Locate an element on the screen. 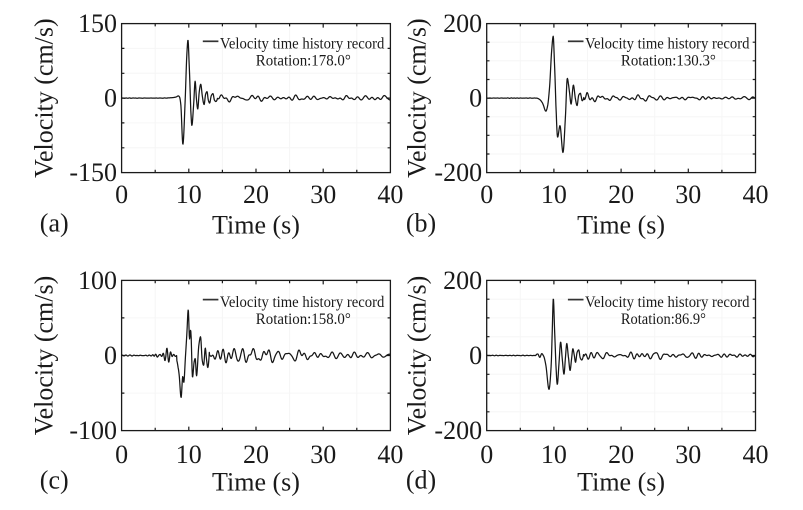  svg-text: -100 is located at coordinates (93, 430).